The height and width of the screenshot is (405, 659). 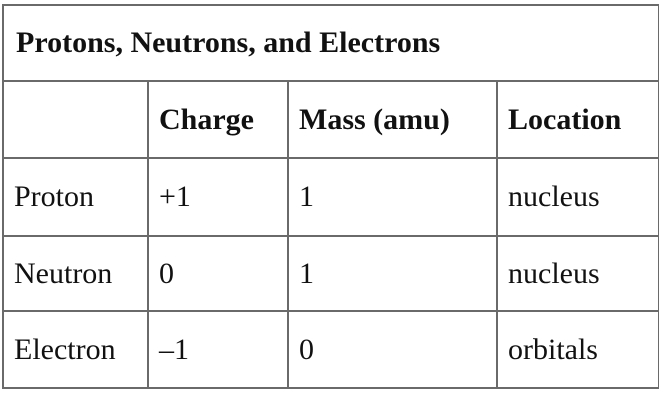 What do you see at coordinates (218, 349) in the screenshot?
I see `cell-charge: –1` at bounding box center [218, 349].